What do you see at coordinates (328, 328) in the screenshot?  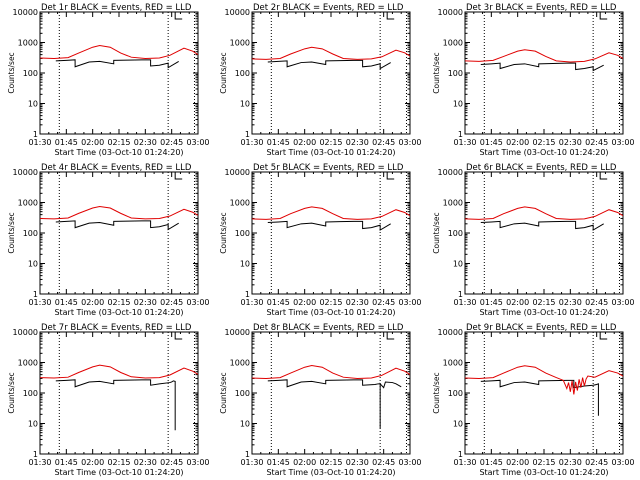 I see `panel-title: Det 8r BLACK = Events, RED = LLD` at bounding box center [328, 328].